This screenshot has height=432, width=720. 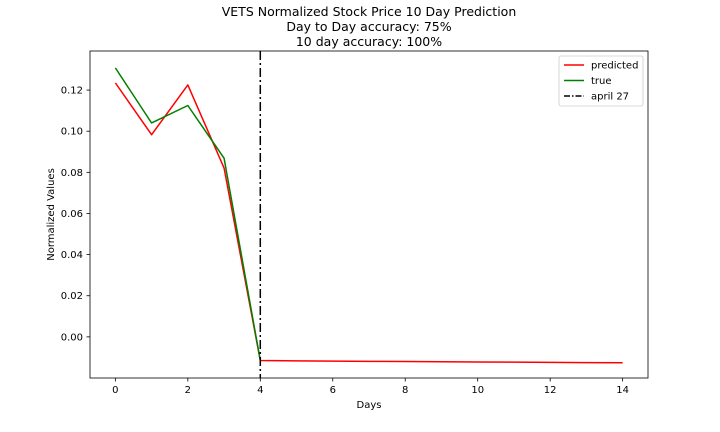 I want to click on x-axis: 0 2 4 6 8 10 12 14, so click(x=370, y=387).